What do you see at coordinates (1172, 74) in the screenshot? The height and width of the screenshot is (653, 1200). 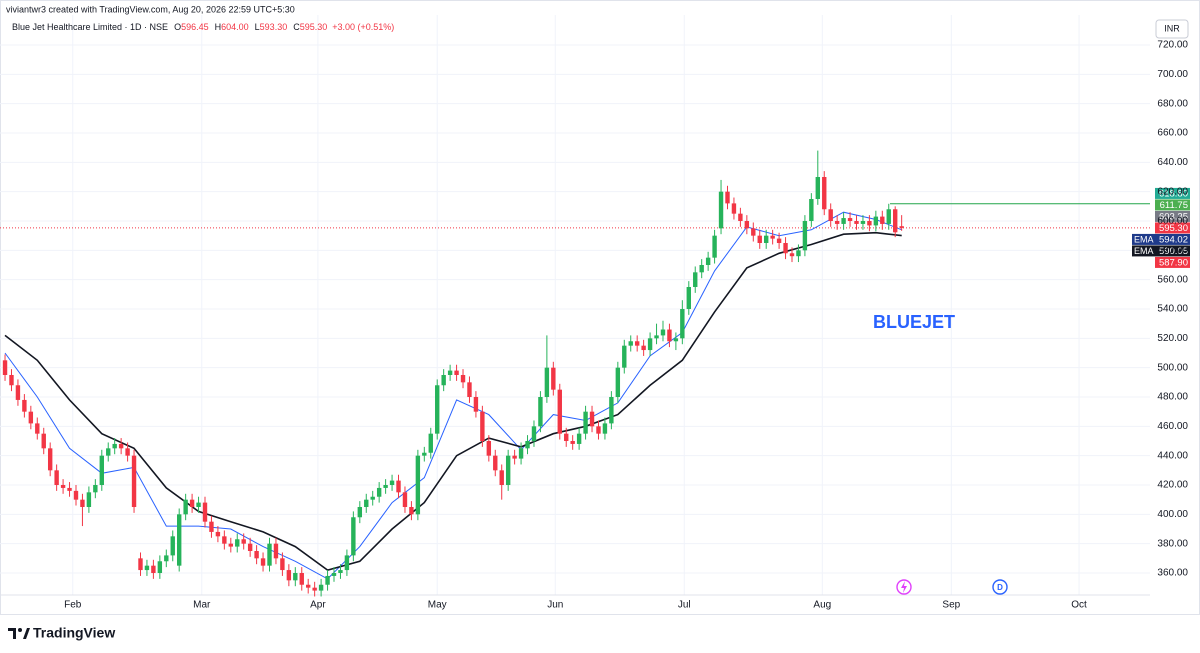 I see `y-tick-label: 700.00` at bounding box center [1172, 74].